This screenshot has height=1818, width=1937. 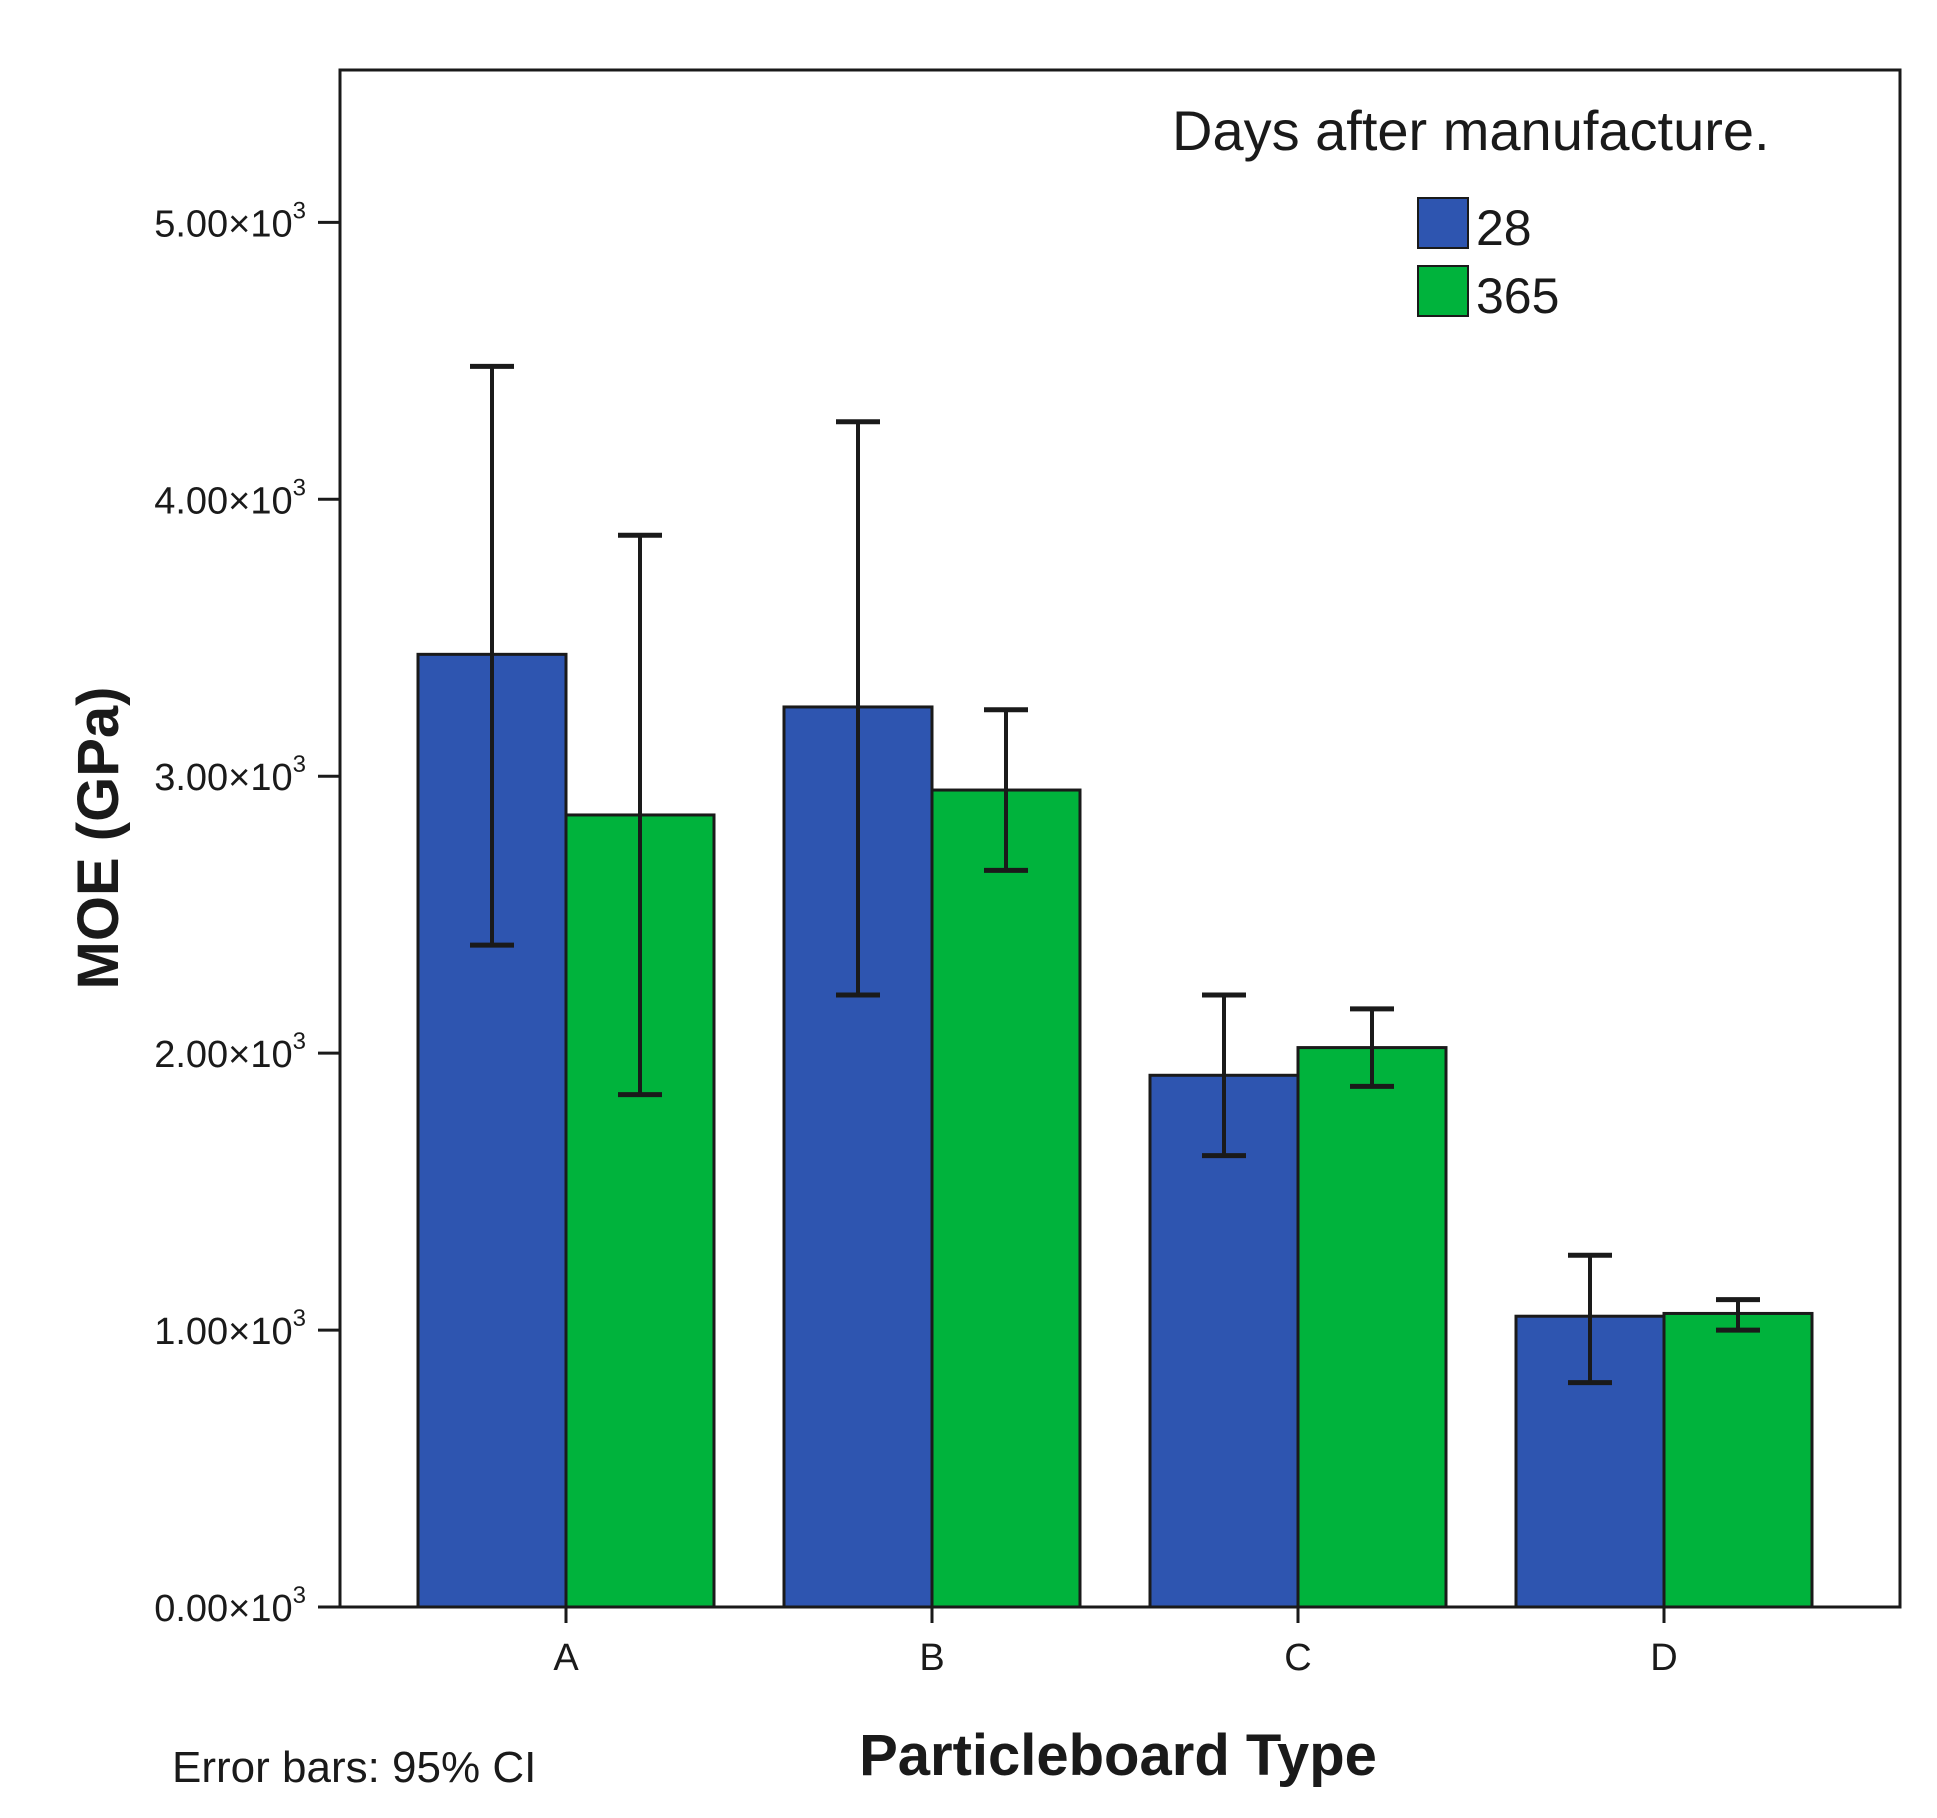 What do you see at coordinates (1517, 296) in the screenshot?
I see `legend-label-365: 365` at bounding box center [1517, 296].